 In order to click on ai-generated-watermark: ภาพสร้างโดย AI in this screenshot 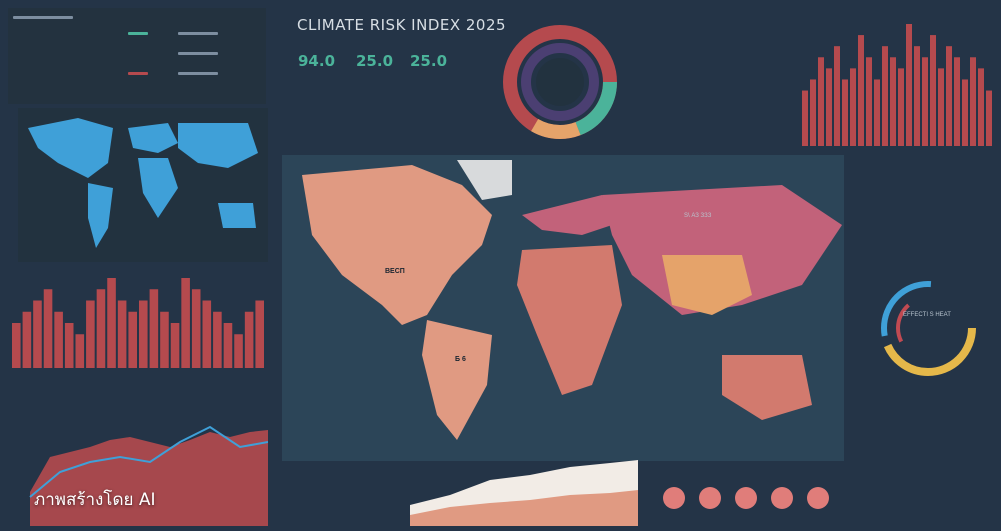, I will do `click(95, 500)`.